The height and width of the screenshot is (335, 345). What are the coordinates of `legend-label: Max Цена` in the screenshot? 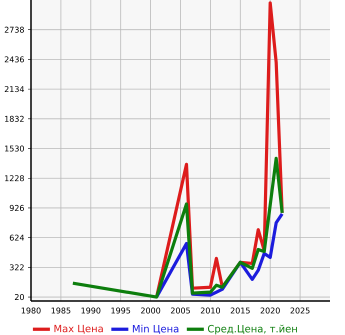 It's located at (78, 329).